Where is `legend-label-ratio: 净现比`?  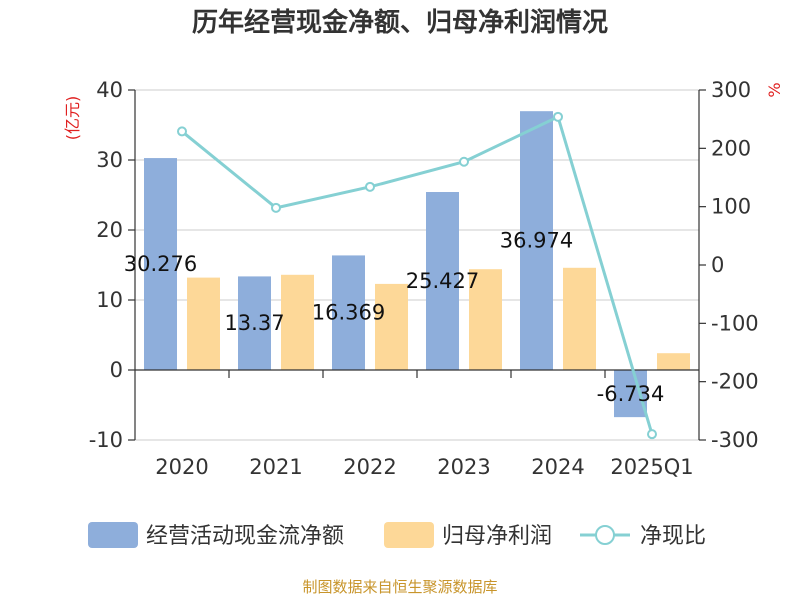 legend-label-ratio: 净现比 is located at coordinates (673, 536).